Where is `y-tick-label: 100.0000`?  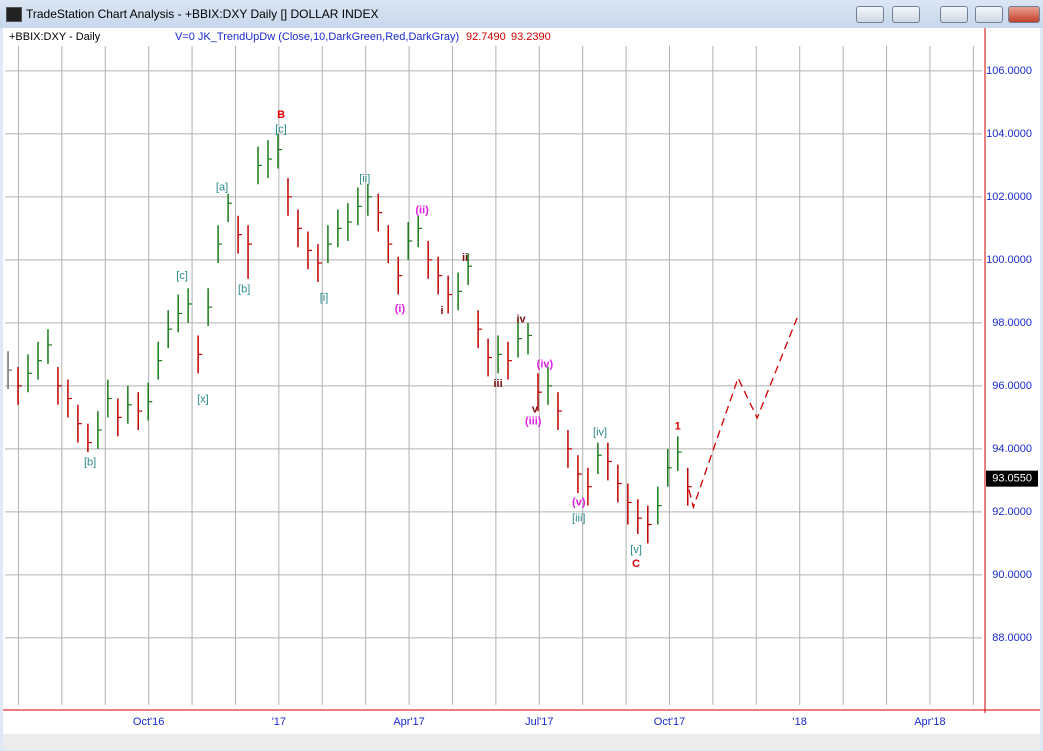 y-tick-label: 100.0000 is located at coordinates (1009, 260).